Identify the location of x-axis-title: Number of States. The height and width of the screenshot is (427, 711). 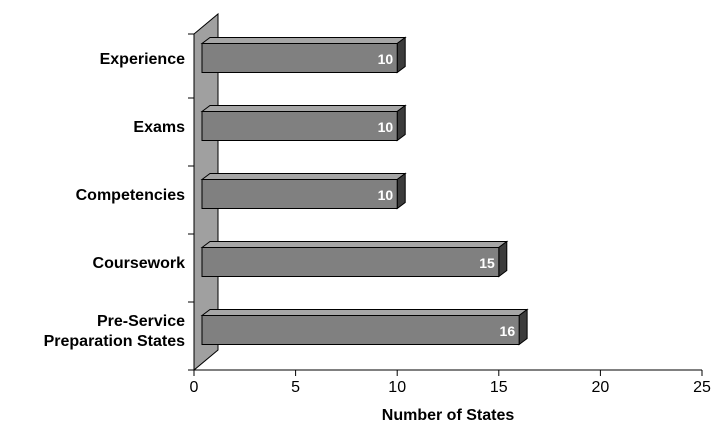
(448, 415).